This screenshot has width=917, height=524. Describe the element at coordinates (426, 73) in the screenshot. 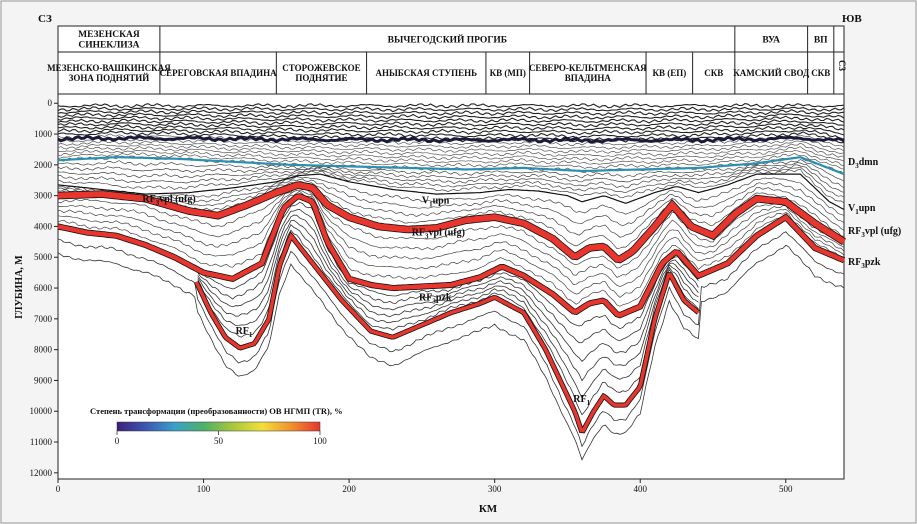

I see `header-bottom-cell-3: АНЫБСКАЯ СТУПЕНЬ` at that location.